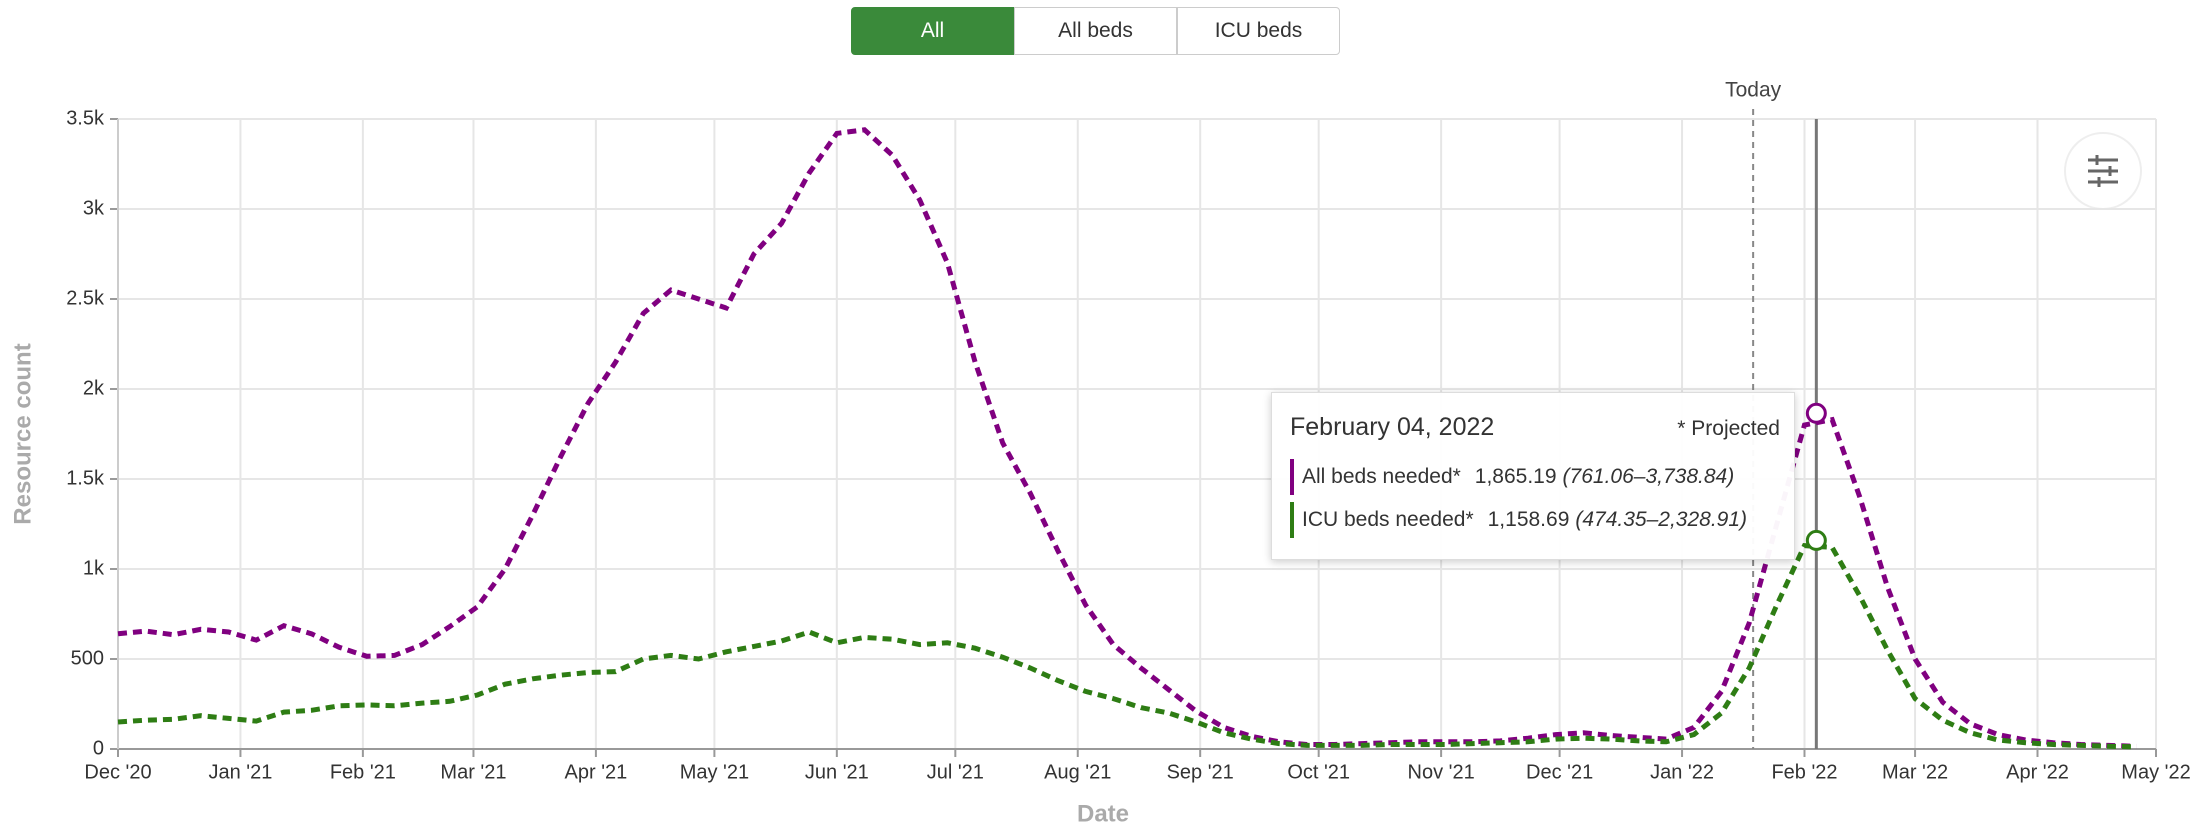  Describe the element at coordinates (363, 772) in the screenshot. I see `x-tick-label: Feb '21` at that location.